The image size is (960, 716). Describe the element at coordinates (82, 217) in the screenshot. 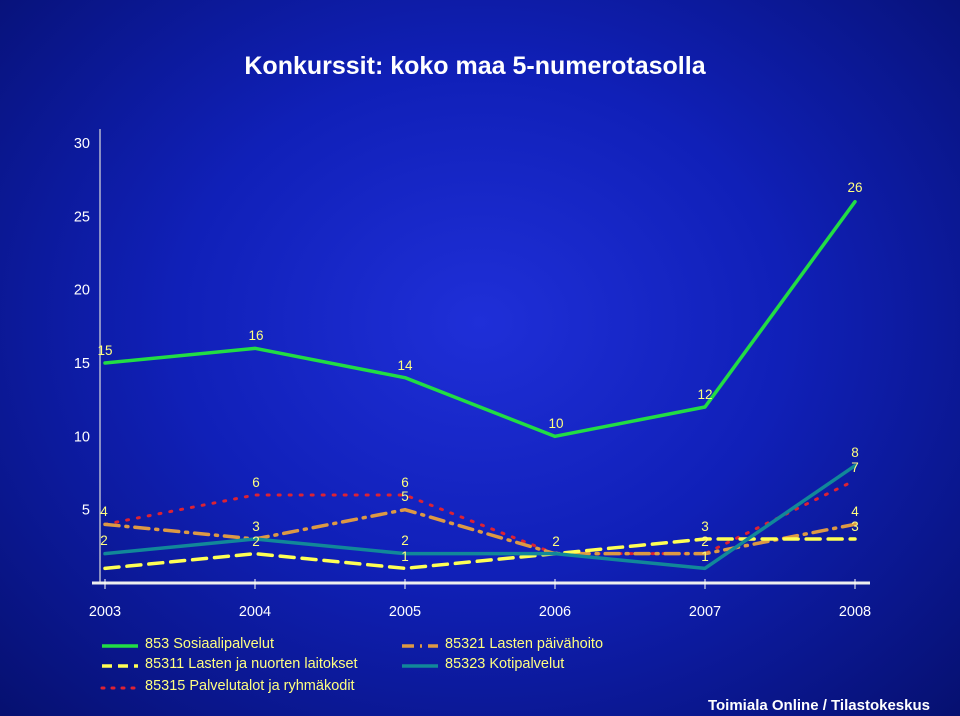

I see `y-tick-label: 25` at that location.